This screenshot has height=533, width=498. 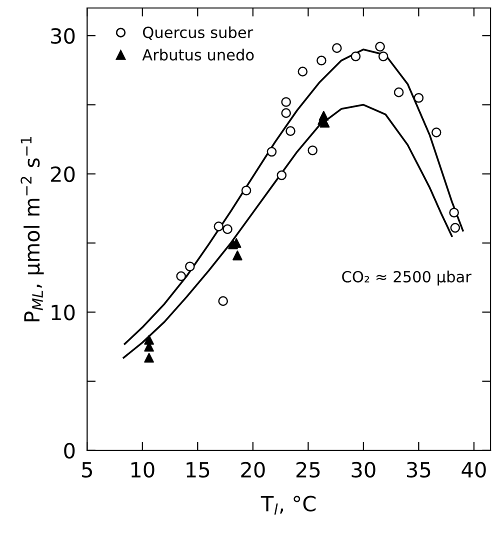 I want to click on y-tick-label: 10, so click(x=63, y=312).